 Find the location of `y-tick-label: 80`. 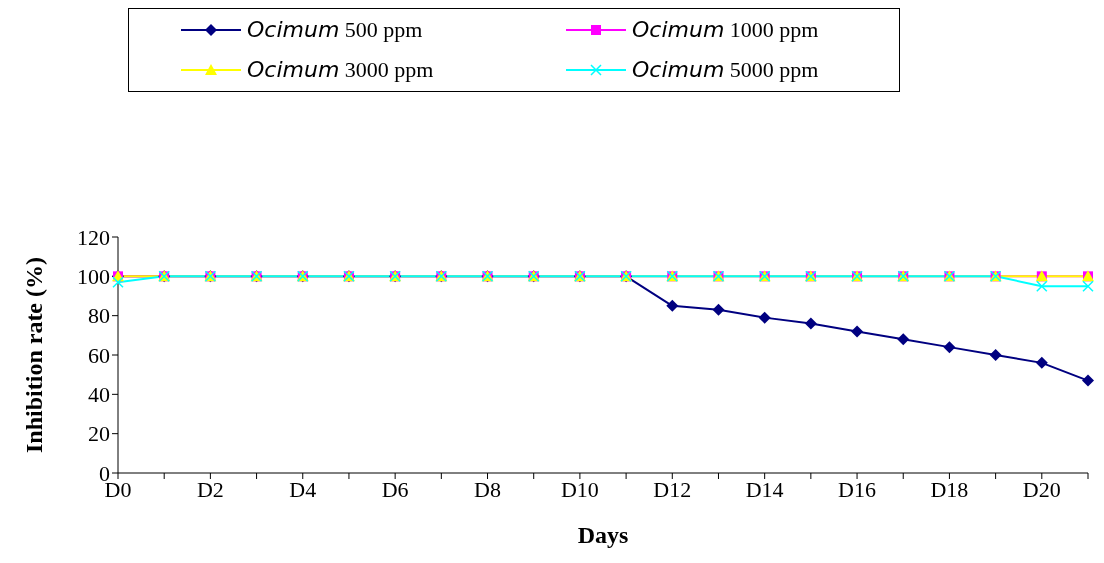

y-tick-label: 80 is located at coordinates (99, 316).